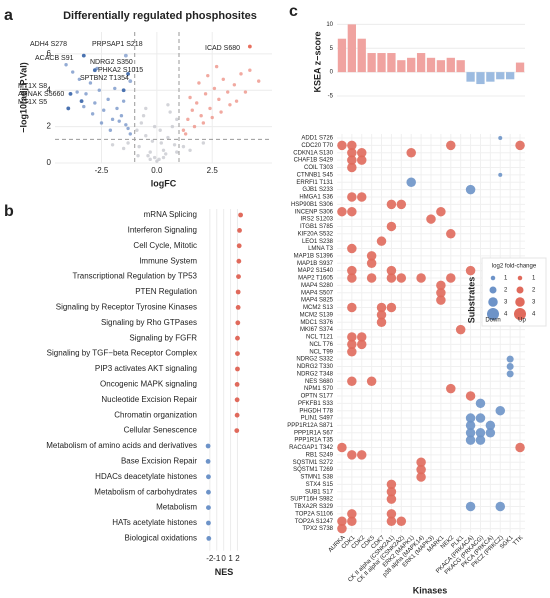 The width and height of the screenshot is (550, 598). Describe the element at coordinates (230, 558) in the screenshot. I see `x-tick-label: 1` at that location.